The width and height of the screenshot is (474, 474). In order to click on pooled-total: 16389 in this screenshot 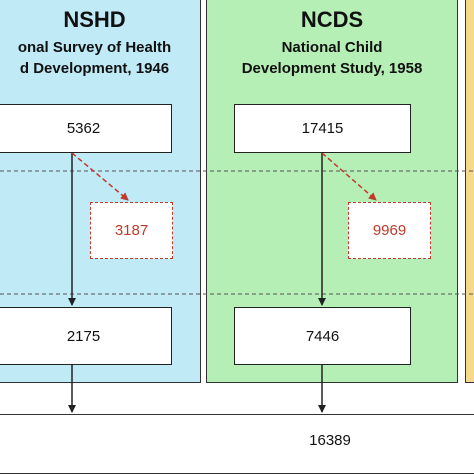, I will do `click(330, 440)`.